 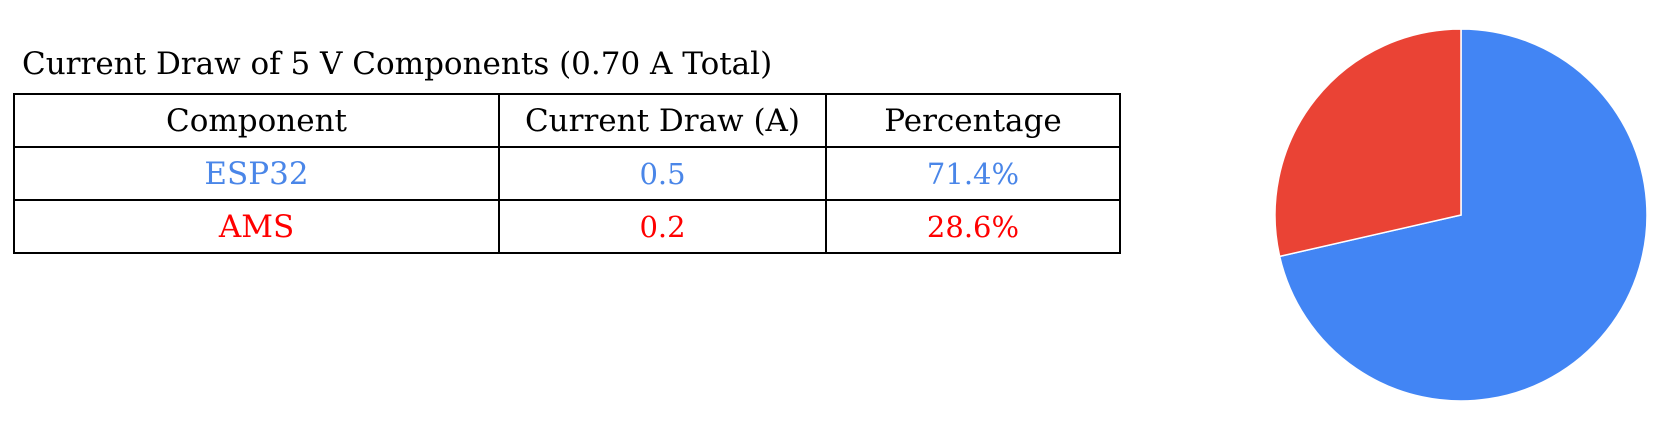 What do you see at coordinates (973, 173) in the screenshot?
I see `row-esp32-percentage: 71.4%` at bounding box center [973, 173].